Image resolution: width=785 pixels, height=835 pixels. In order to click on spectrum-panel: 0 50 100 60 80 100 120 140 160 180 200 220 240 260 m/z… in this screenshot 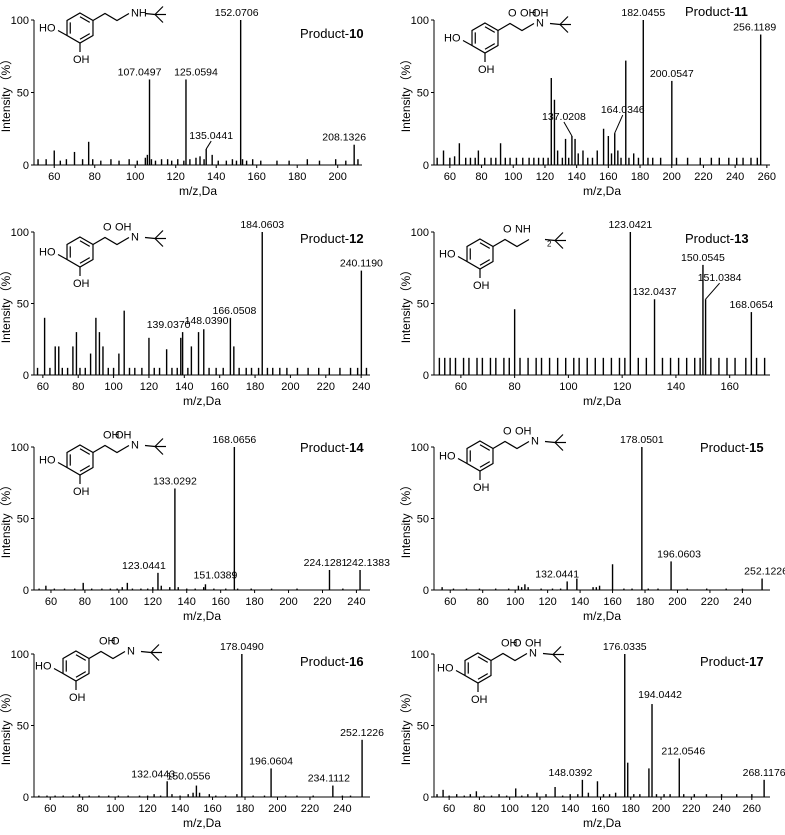, I will do `click(592, 731)`.